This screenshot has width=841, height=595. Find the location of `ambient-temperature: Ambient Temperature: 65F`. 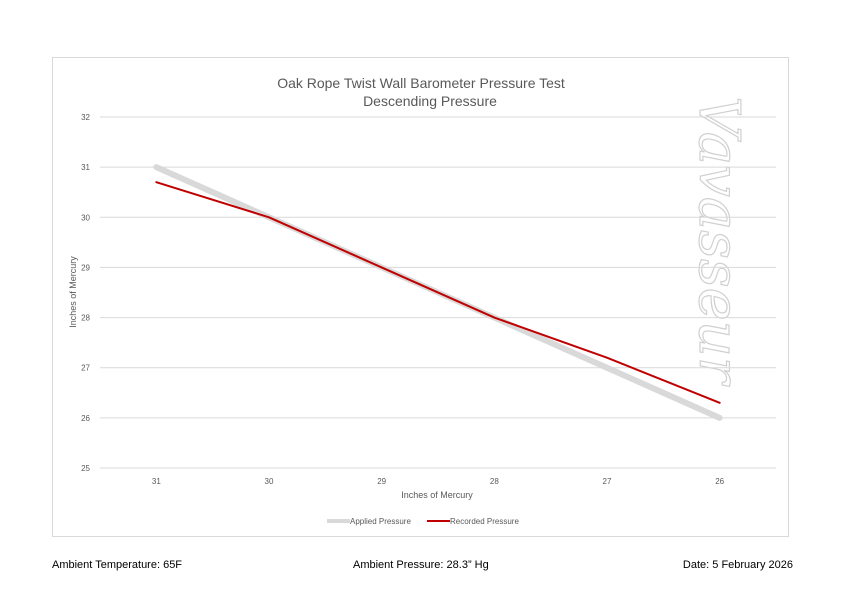

ambient-temperature: Ambient Temperature: 65F is located at coordinates (117, 565).